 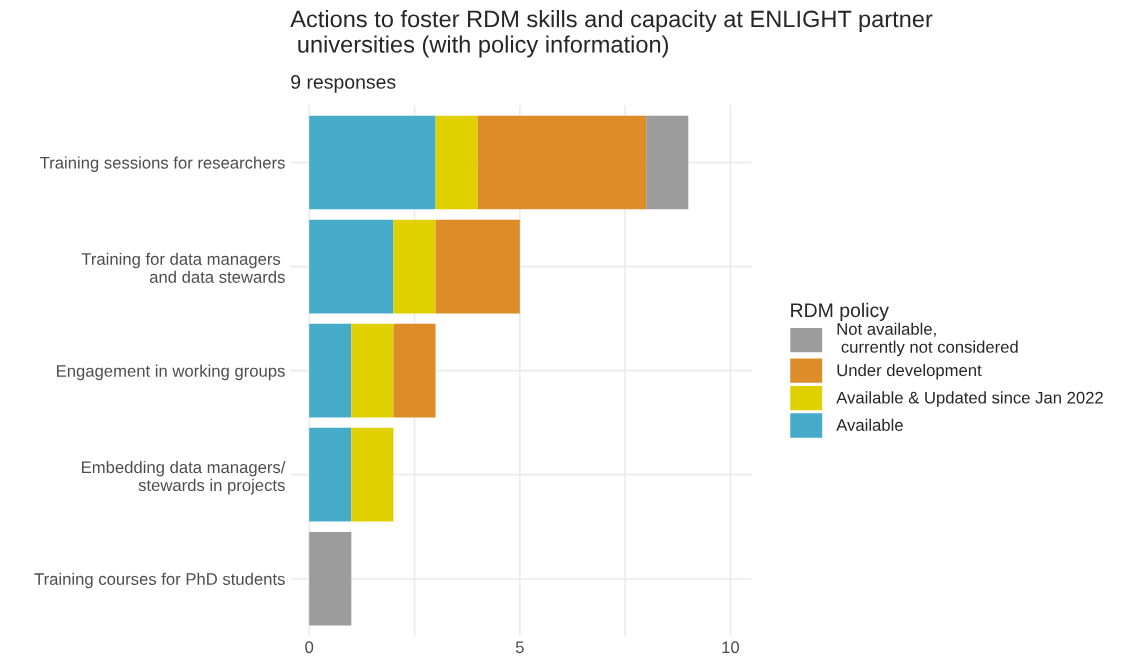 I want to click on legend-label: Available, so click(x=869, y=424).